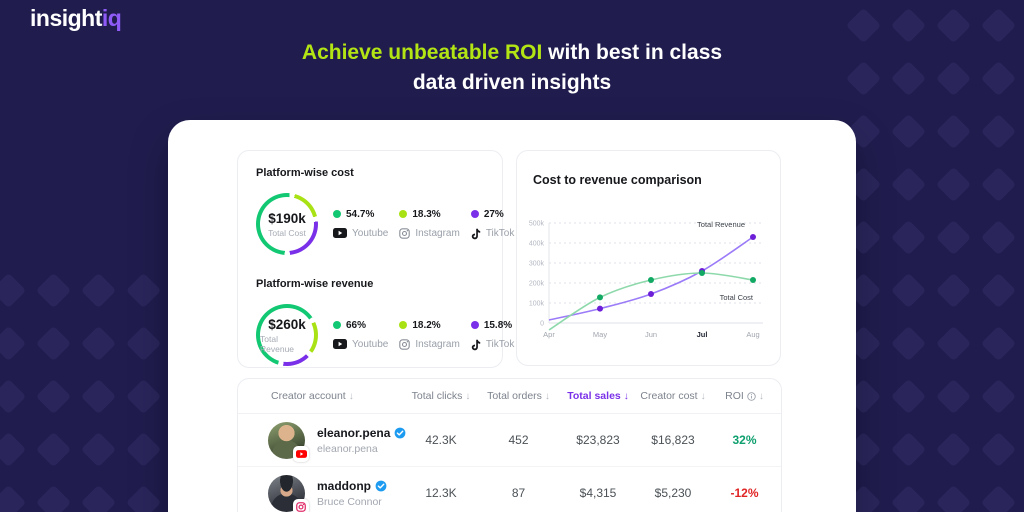 The width and height of the screenshot is (1024, 512). What do you see at coordinates (493, 214) in the screenshot?
I see `tiktok-pct: 27%` at bounding box center [493, 214].